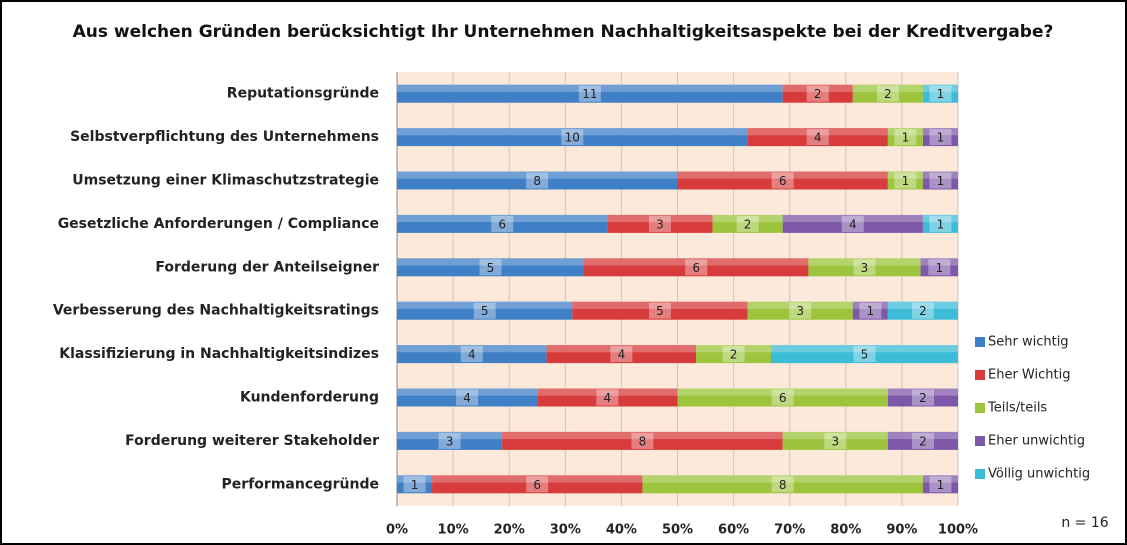  What do you see at coordinates (218, 224) in the screenshot?
I see `category-label: Gesetzliche Anforderungen / Compliance` at bounding box center [218, 224].